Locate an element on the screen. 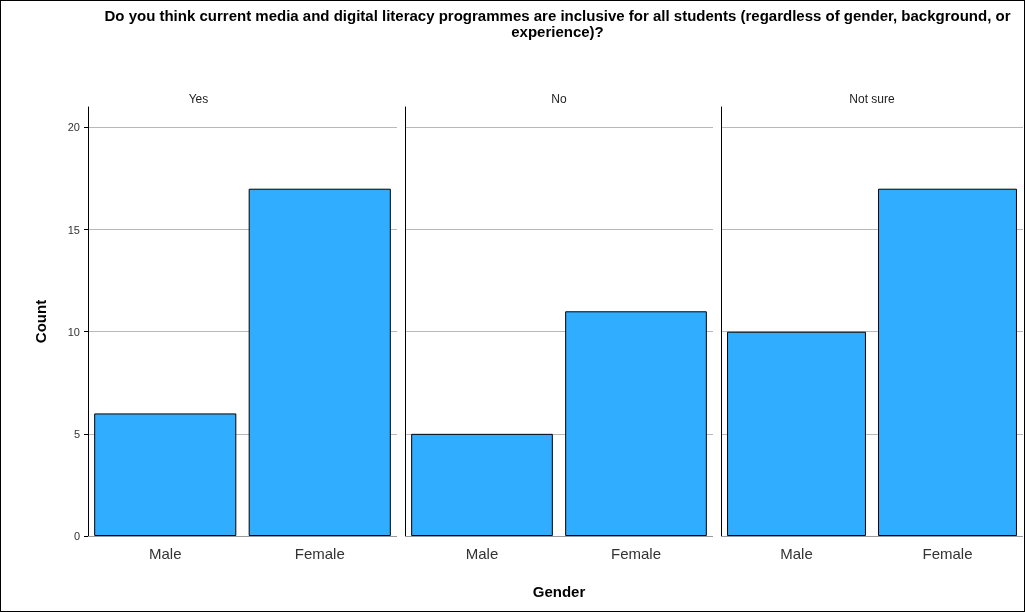  chart-subtitle: Not sure is located at coordinates (872, 99).